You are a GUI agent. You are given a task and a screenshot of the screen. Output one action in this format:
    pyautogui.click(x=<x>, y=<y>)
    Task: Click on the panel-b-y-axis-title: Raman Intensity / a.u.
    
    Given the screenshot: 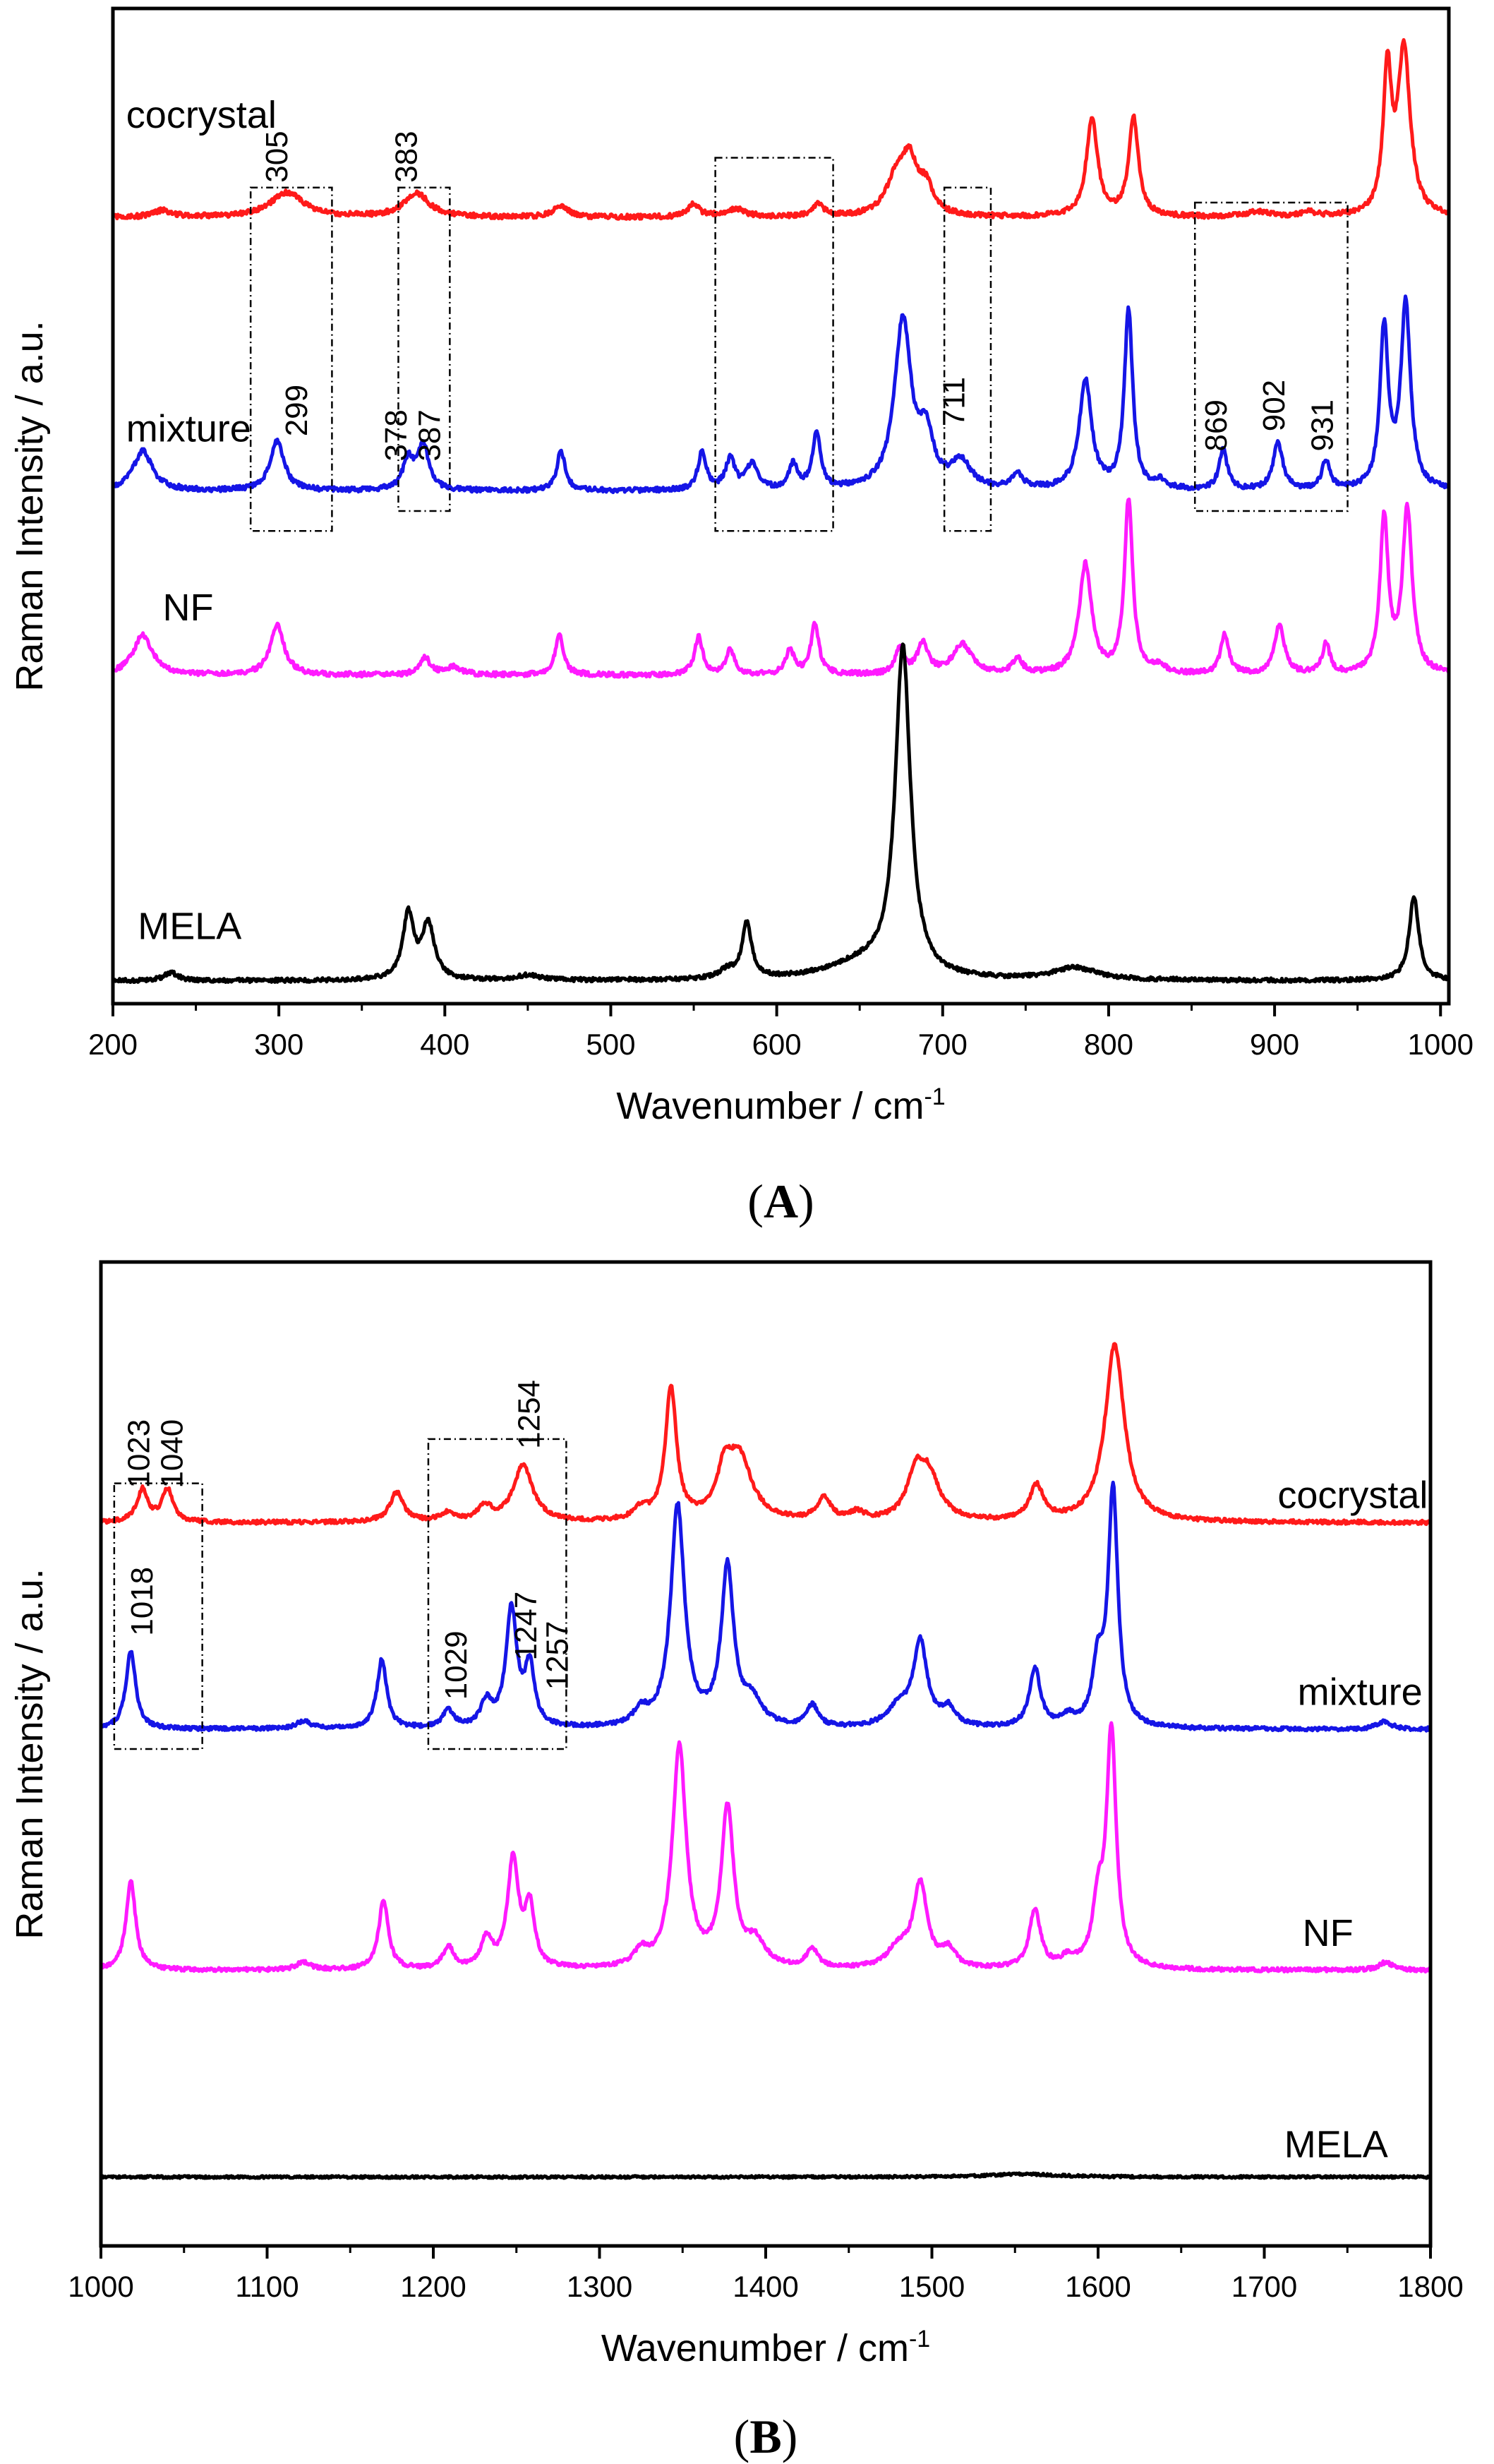 What is the action you would take?
    pyautogui.click(x=29, y=1753)
    